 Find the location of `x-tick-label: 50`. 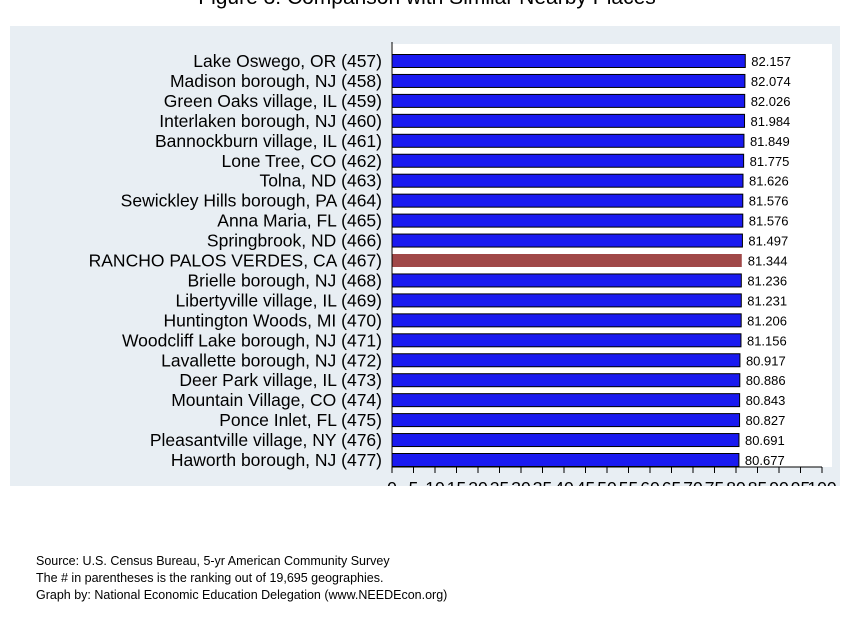

x-tick-label: 50 is located at coordinates (607, 482).